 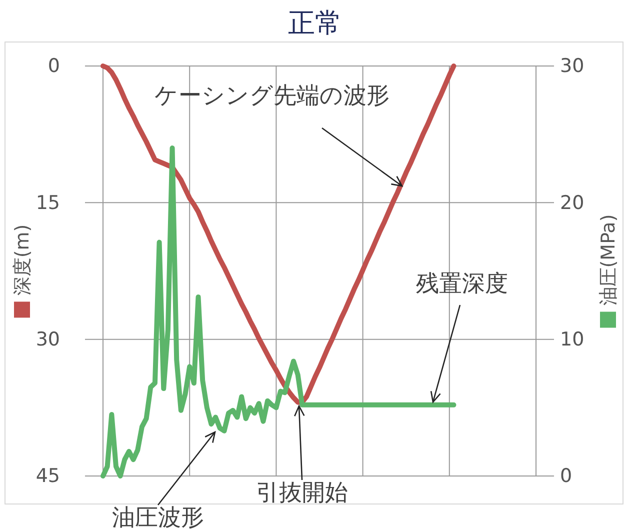 What do you see at coordinates (462, 284) in the screenshot?
I see `annotation: 残置深度` at bounding box center [462, 284].